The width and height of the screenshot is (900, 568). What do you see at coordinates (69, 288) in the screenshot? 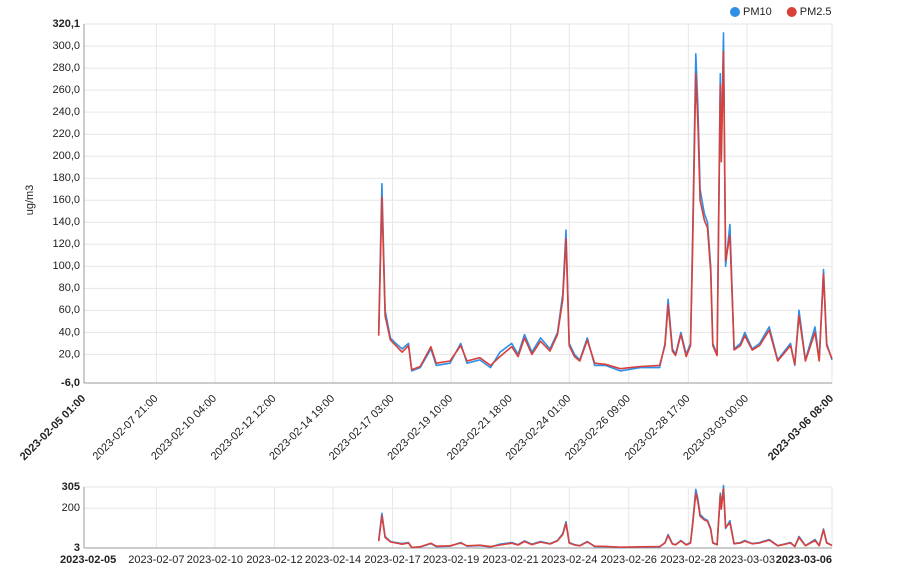
I see `y-tick-label: 80,0` at bounding box center [69, 288].